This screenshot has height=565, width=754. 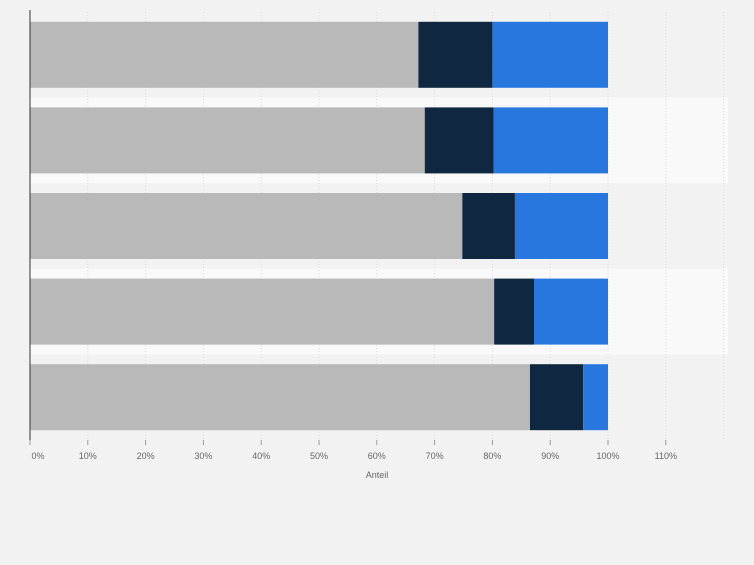 I want to click on x-tick-label: 20%, so click(x=146, y=456).